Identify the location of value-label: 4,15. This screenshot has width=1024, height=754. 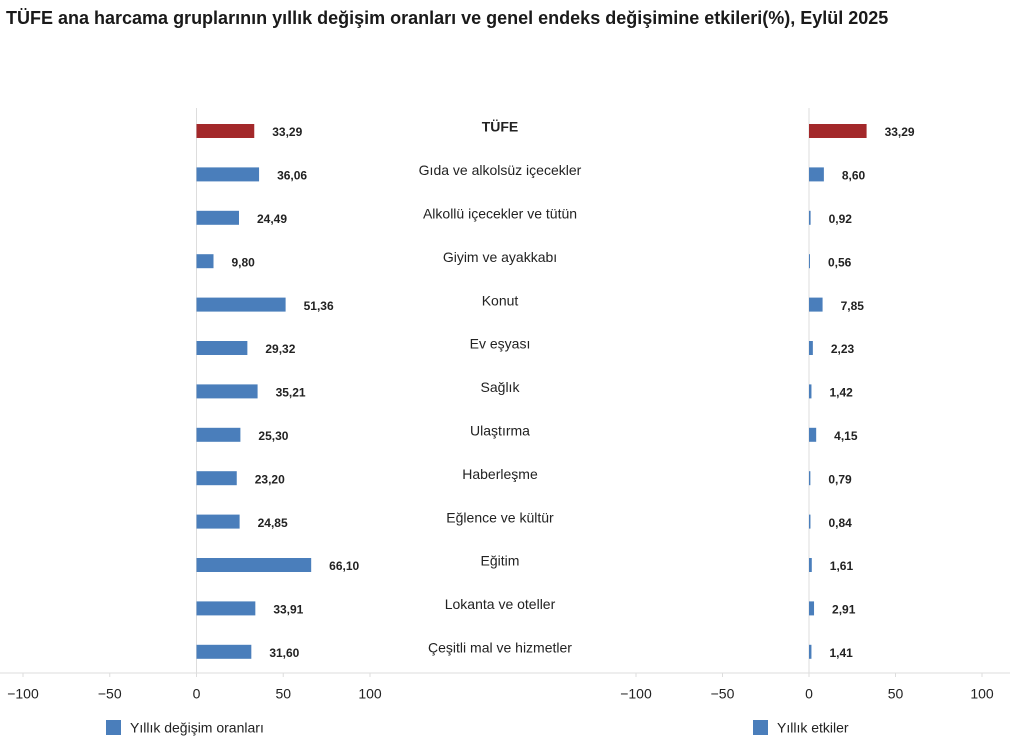
(846, 436).